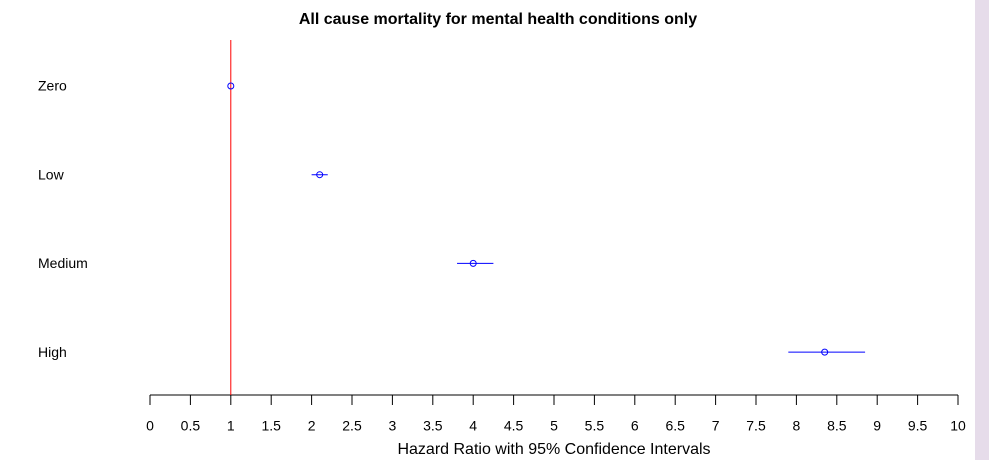 The image size is (989, 460). What do you see at coordinates (716, 426) in the screenshot?
I see `x-tick-label: 7` at bounding box center [716, 426].